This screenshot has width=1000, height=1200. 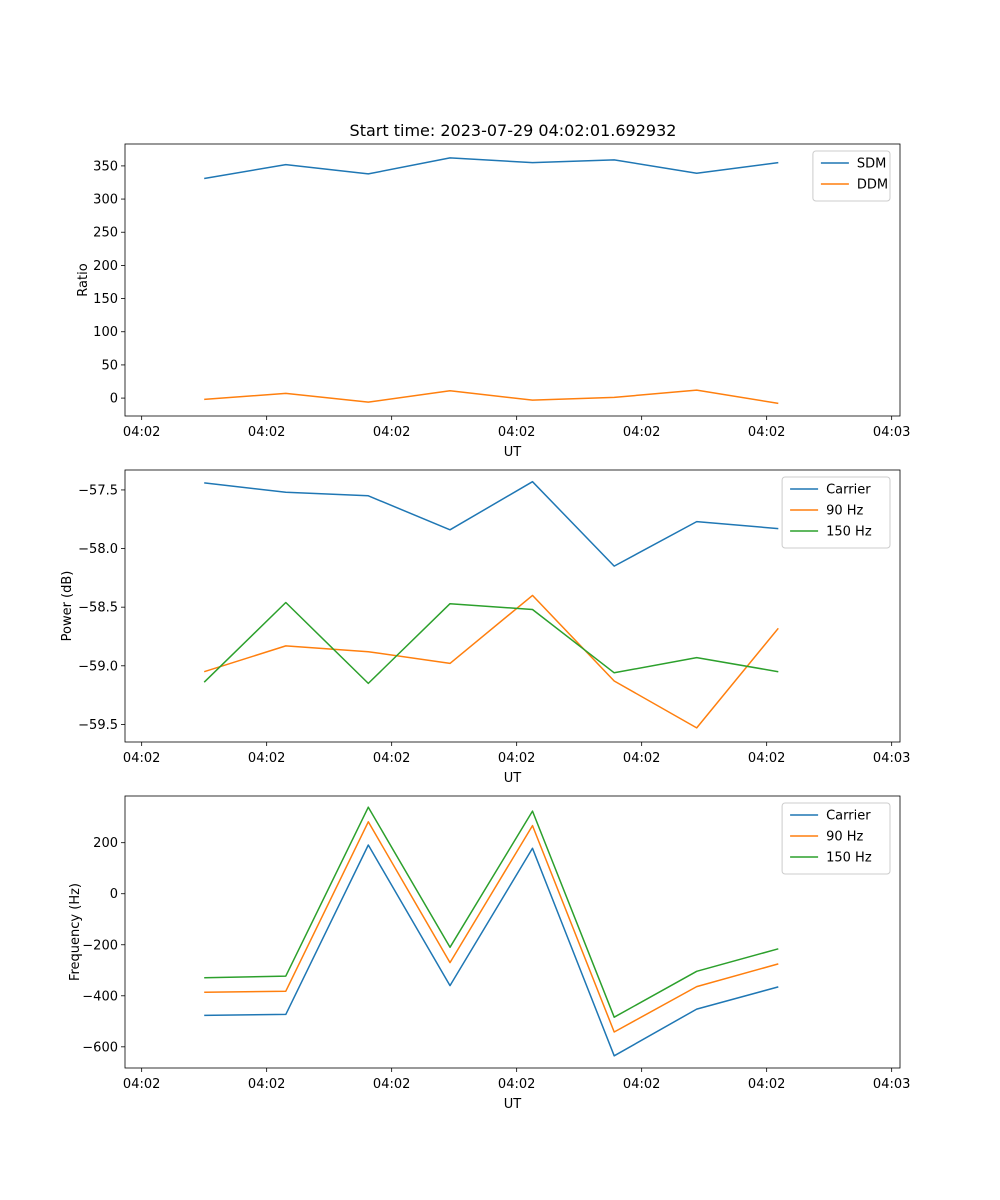 What do you see at coordinates (513, 130) in the screenshot?
I see `figure-title: Start time: 2023-07-29 04:02:01.692932` at bounding box center [513, 130].